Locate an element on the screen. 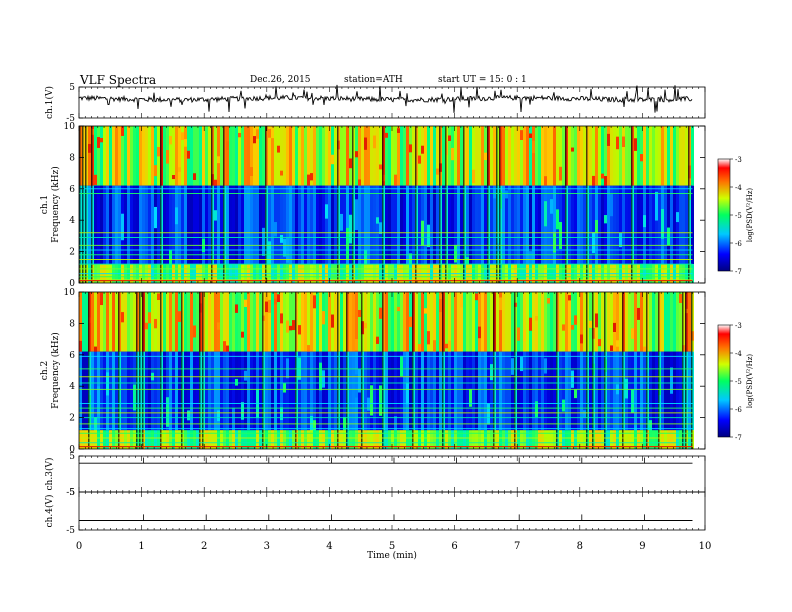 The height and width of the screenshot is (612, 792). y-tick-label: 5 is located at coordinates (72, 88).